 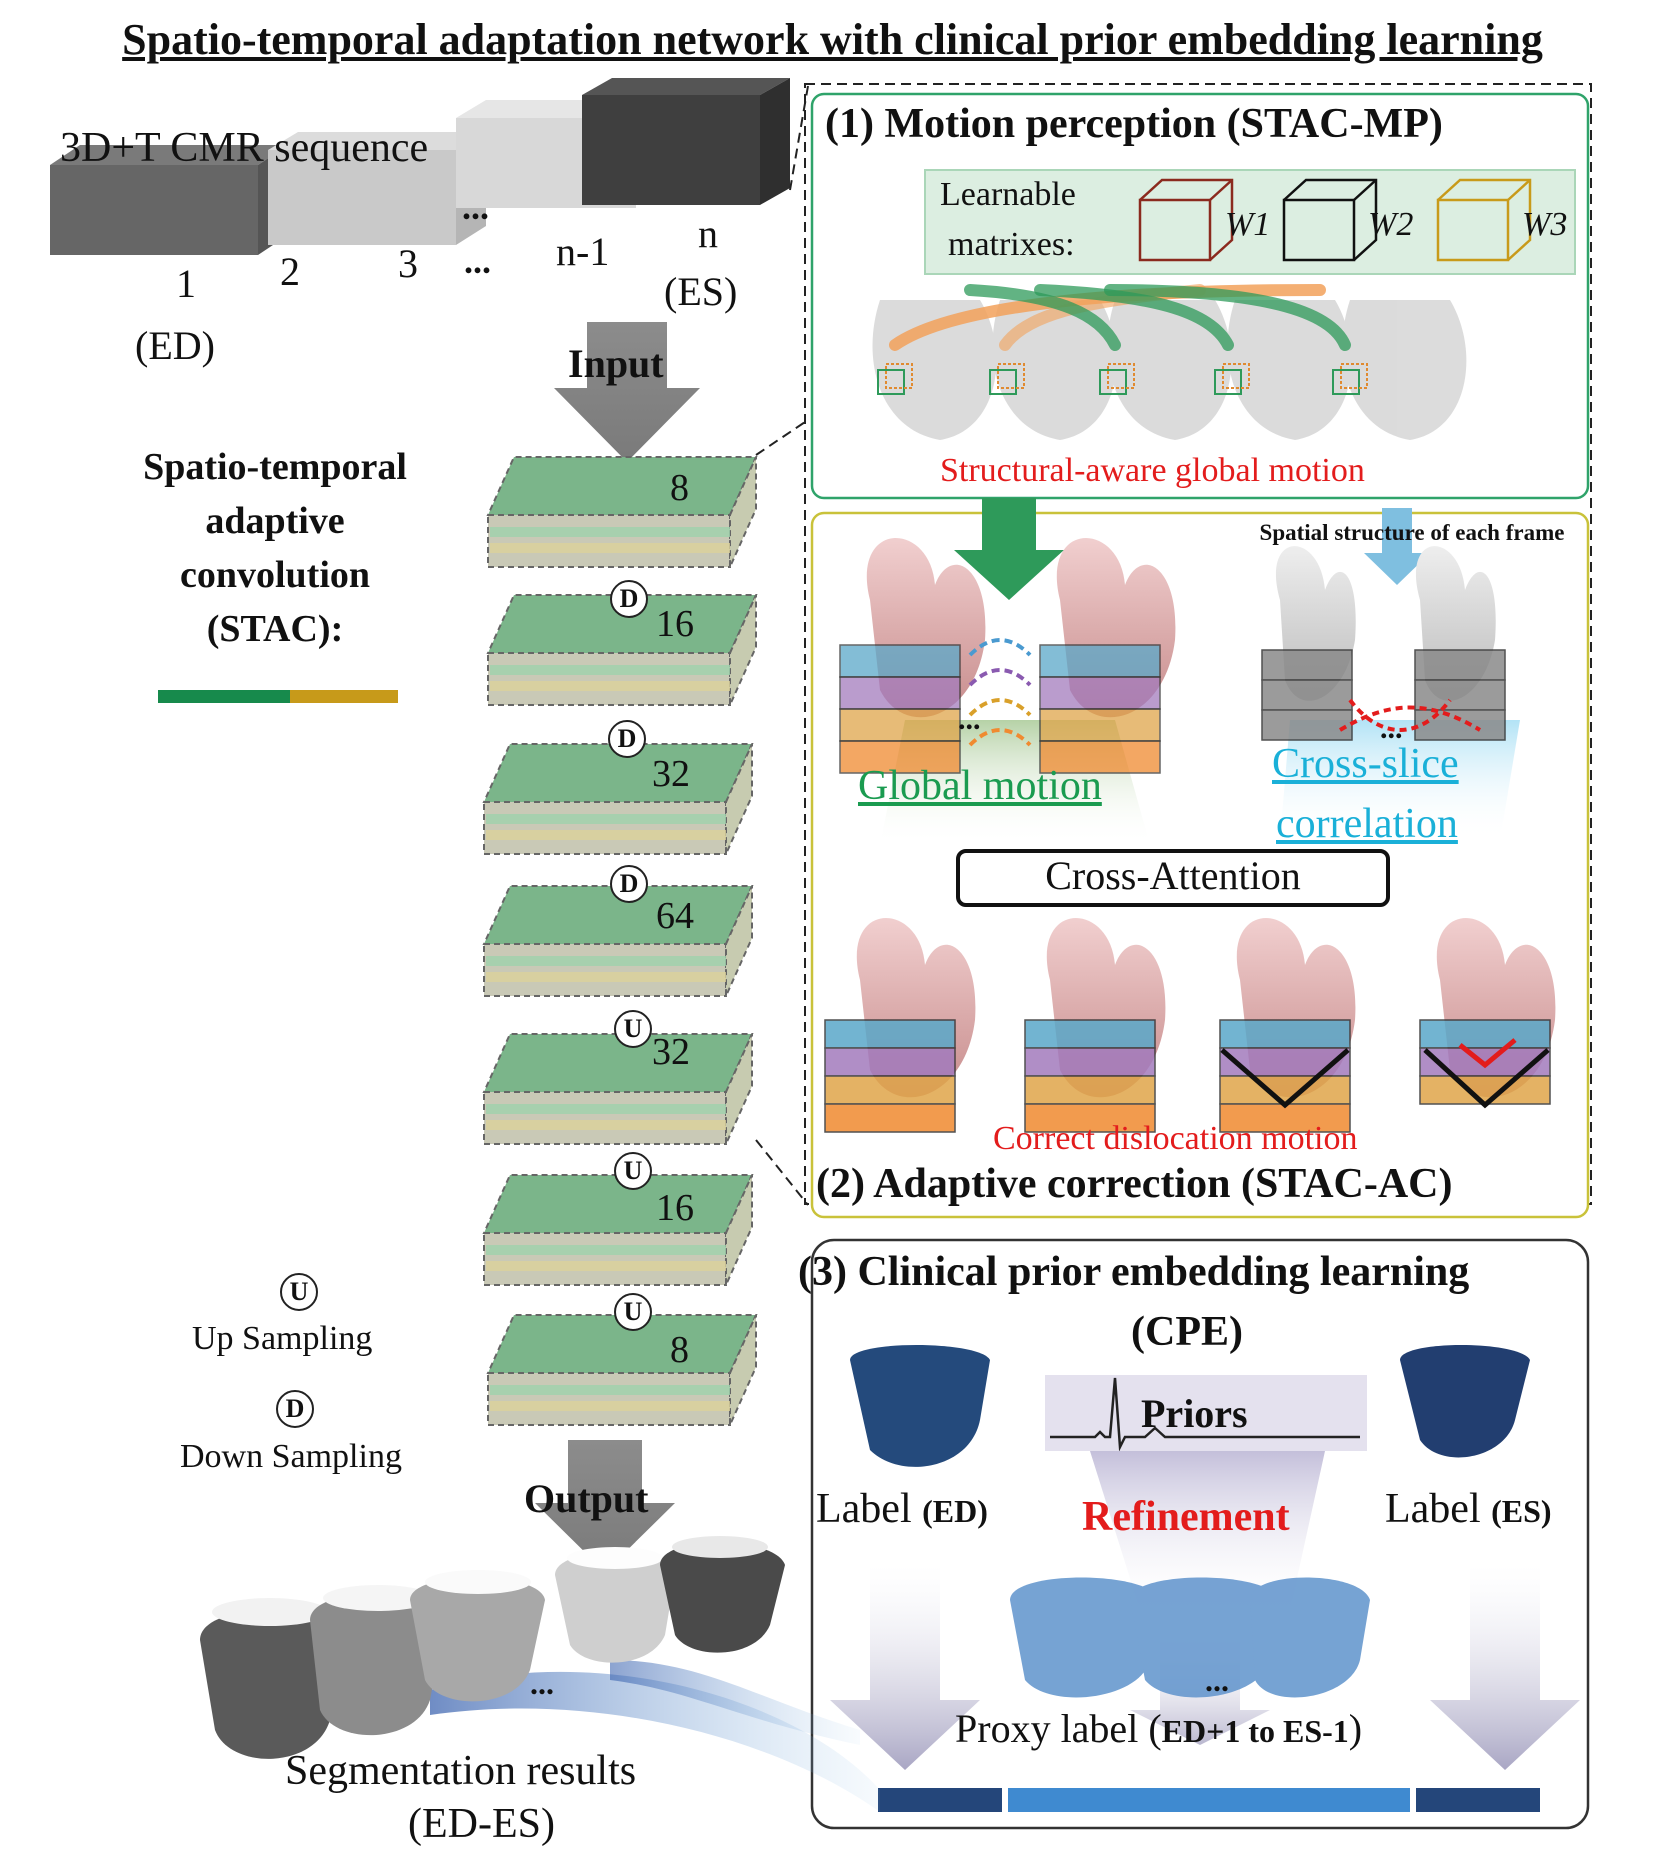 What do you see at coordinates (1209, 1800) in the screenshot?
I see `label-bars` at bounding box center [1209, 1800].